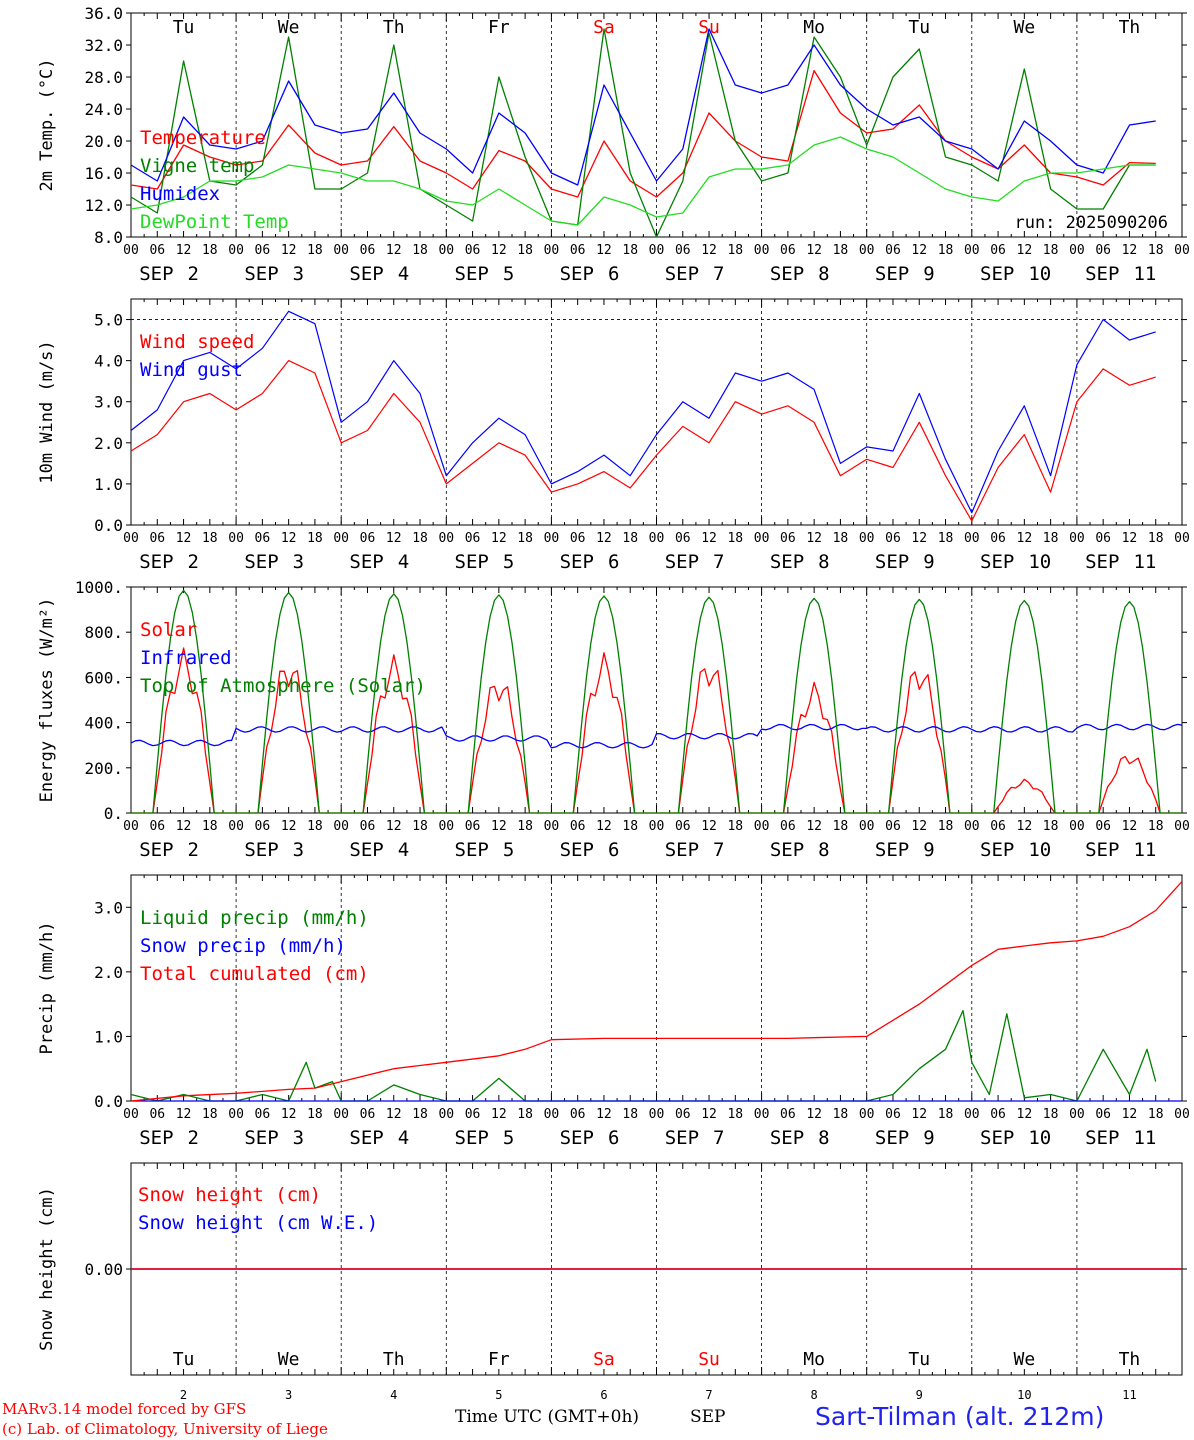 The height and width of the screenshot is (1440, 1194). Describe the element at coordinates (643, 441) in the screenshot. I see `series-line-wind-speed` at that location.